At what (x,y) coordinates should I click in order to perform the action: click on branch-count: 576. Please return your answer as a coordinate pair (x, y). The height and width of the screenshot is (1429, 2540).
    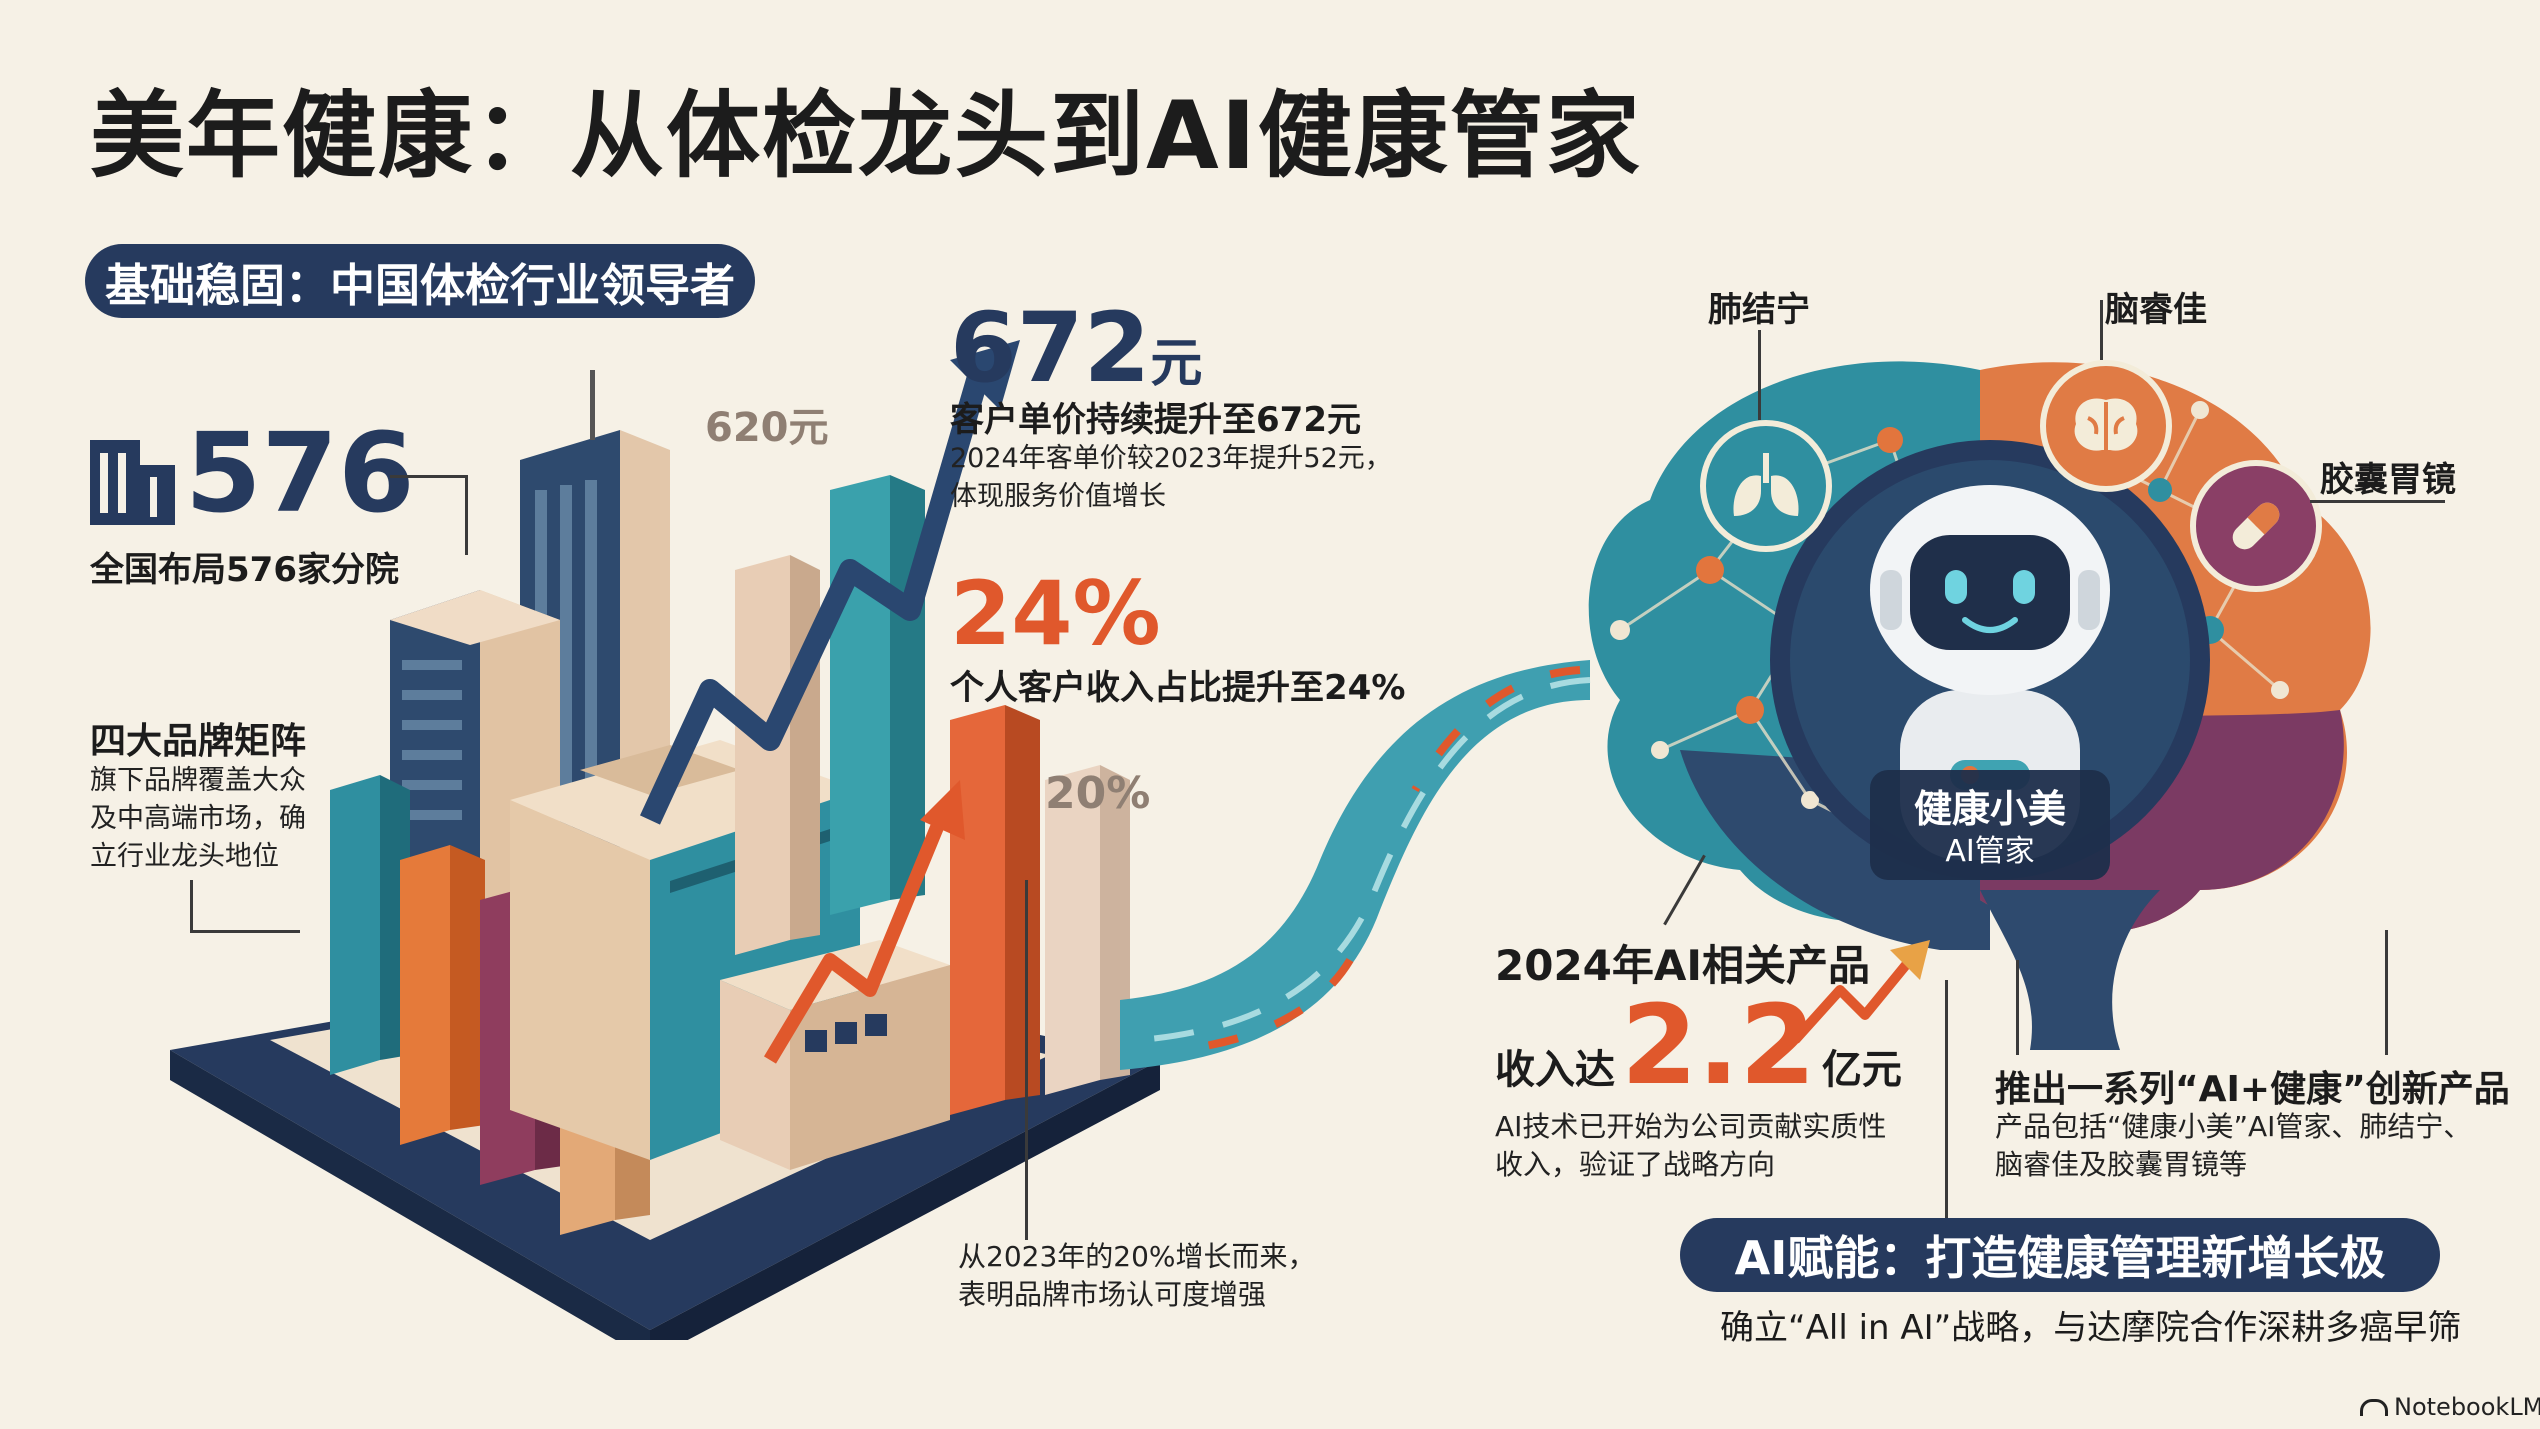
    Looking at the image, I should click on (300, 473).